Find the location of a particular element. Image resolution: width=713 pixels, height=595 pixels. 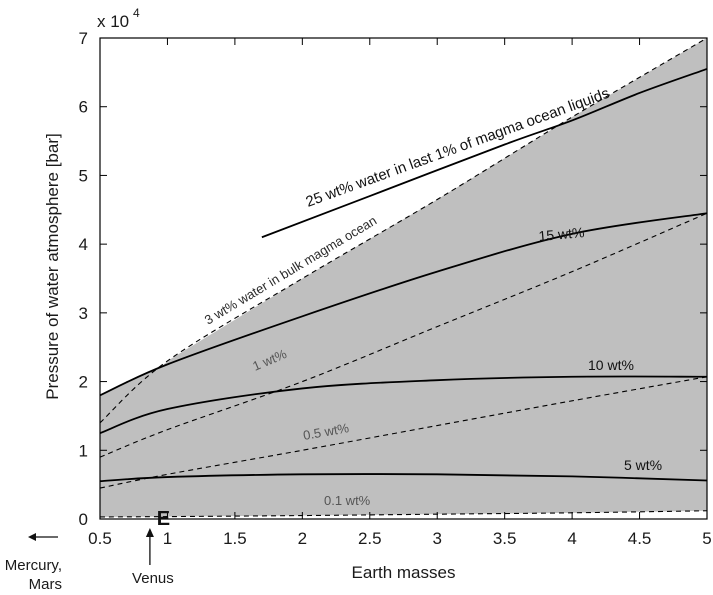

y-tick-label: 6 is located at coordinates (83, 107).